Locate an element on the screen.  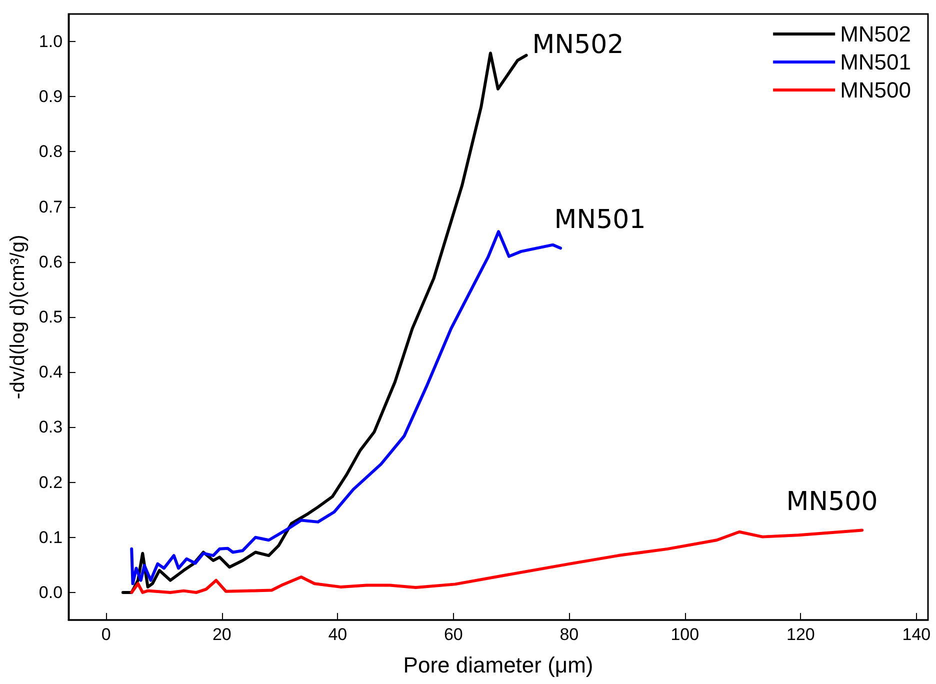
y-tick-label: 0.1 is located at coordinates (50, 537).